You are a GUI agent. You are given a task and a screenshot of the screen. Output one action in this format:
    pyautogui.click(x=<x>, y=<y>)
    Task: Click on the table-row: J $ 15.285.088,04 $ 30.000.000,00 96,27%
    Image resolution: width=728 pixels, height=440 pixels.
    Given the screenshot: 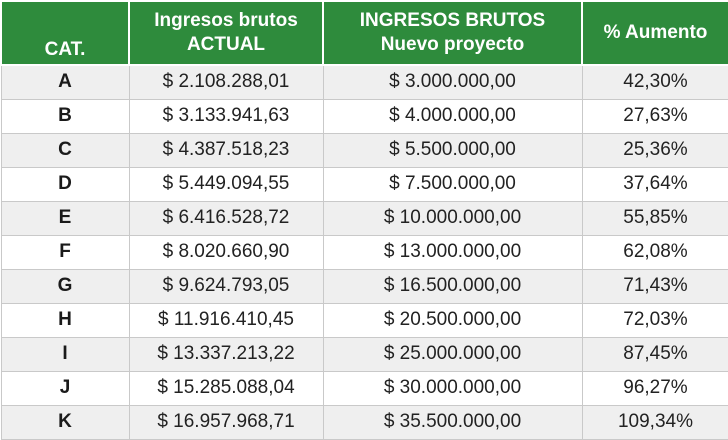 What is the action you would take?
    pyautogui.click(x=364, y=388)
    